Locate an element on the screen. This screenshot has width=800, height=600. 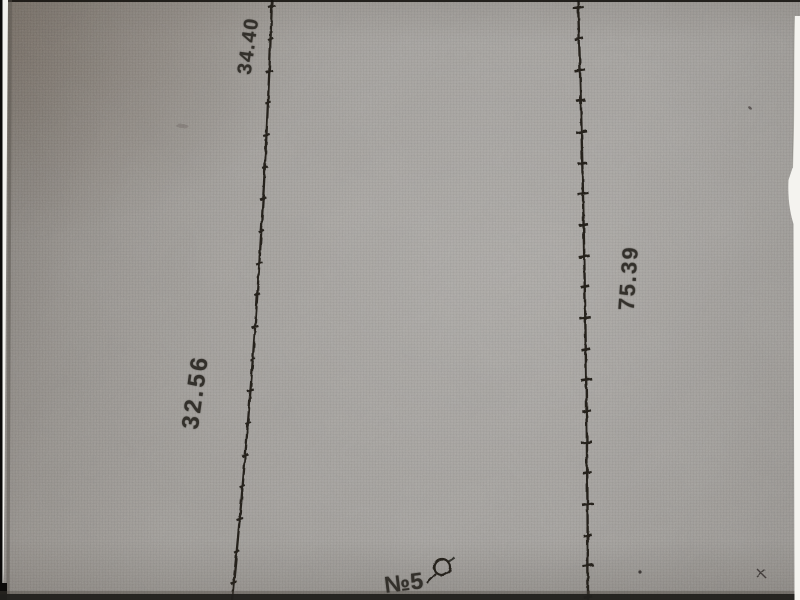
scan-edge-left-white is located at coordinates (5, 300).